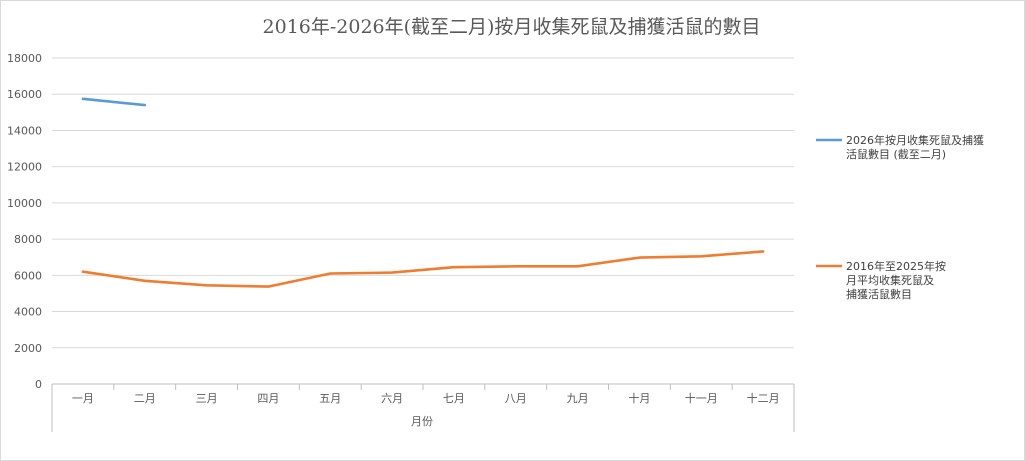 The image size is (1025, 461). I want to click on y-tick-label: 4000, so click(28, 312).